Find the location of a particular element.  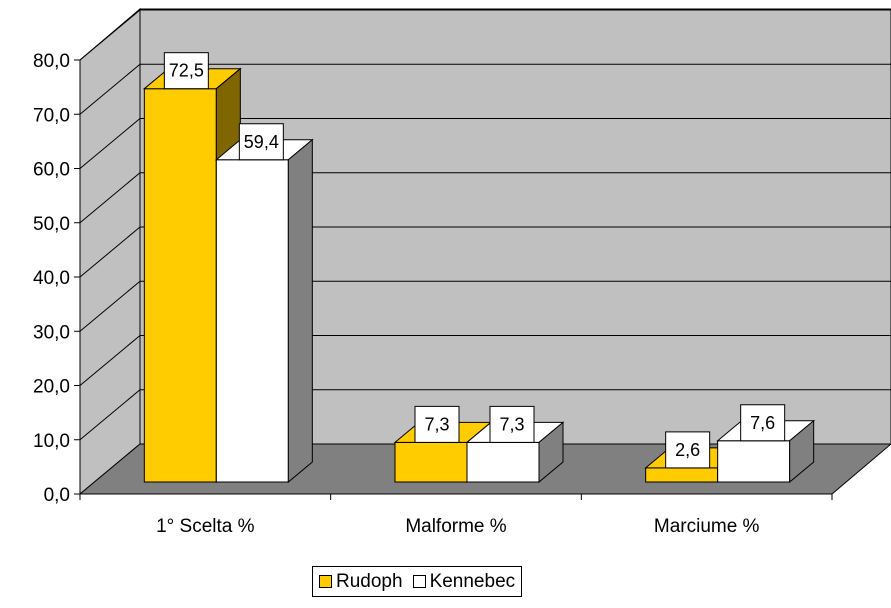

bar-side-kennebec-1-scelta is located at coordinates (300, 311).